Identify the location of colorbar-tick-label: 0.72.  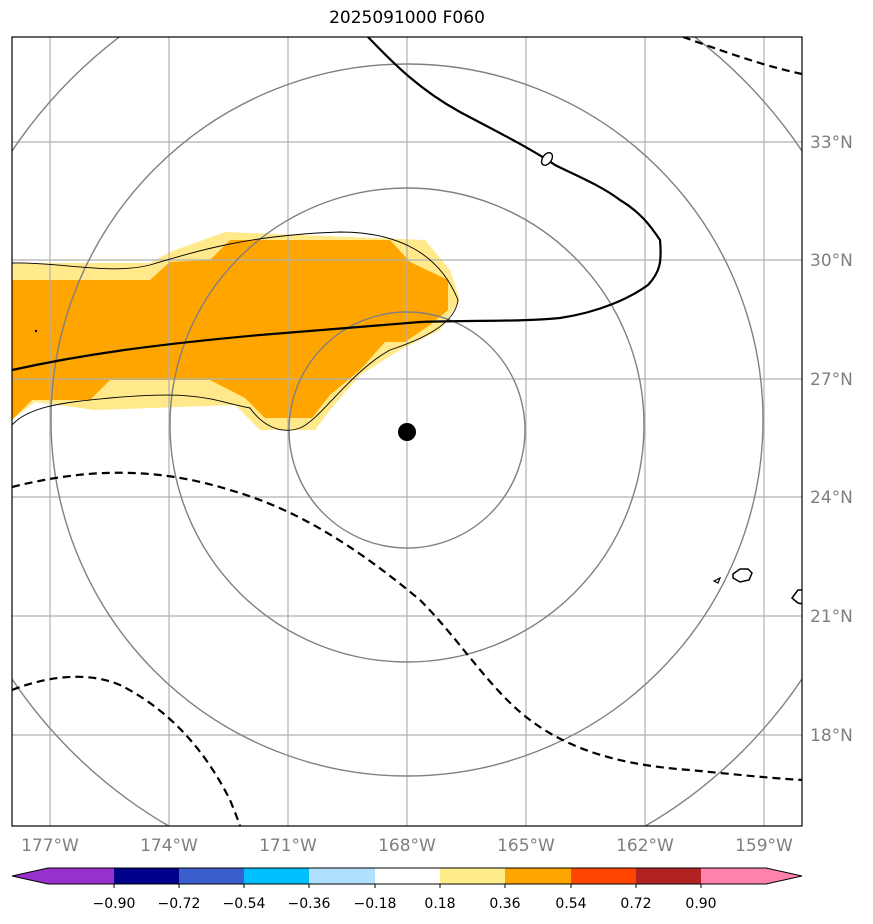
(635, 904).